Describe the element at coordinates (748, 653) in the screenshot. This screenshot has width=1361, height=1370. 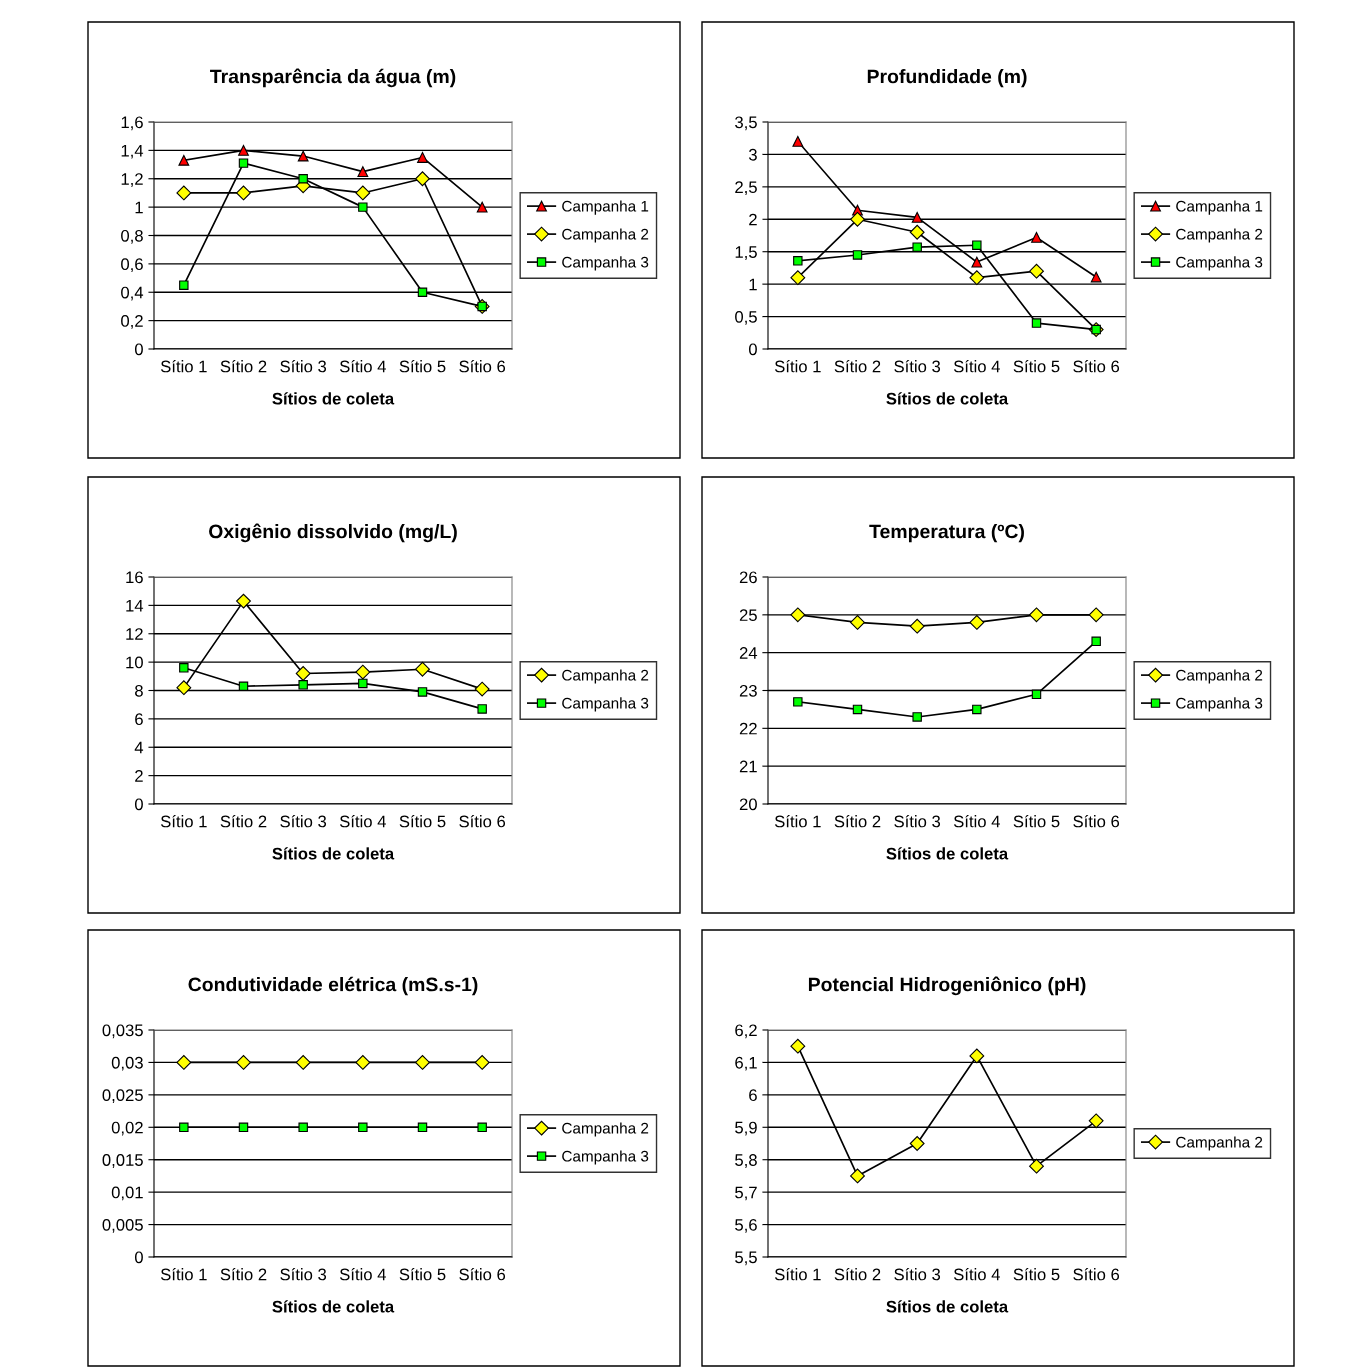
I see `y-tick-label: 24` at that location.